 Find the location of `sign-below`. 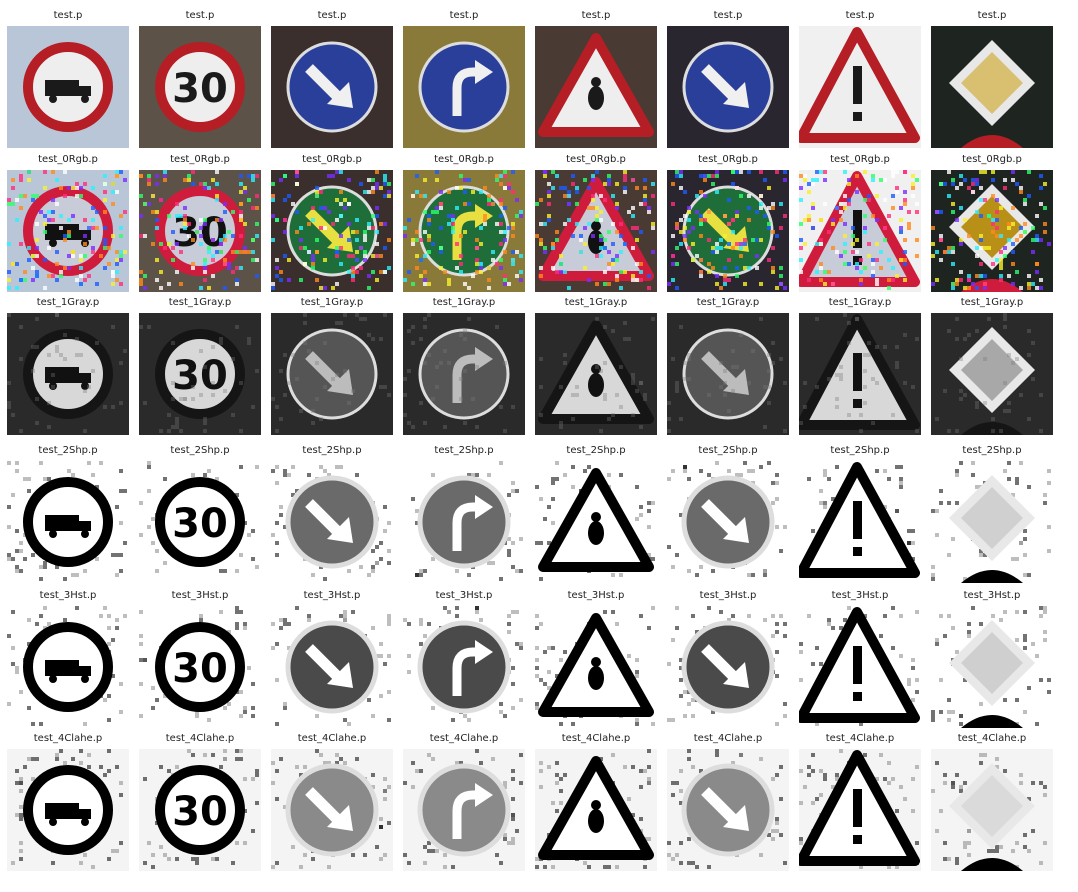

sign-below is located at coordinates (992, 576).